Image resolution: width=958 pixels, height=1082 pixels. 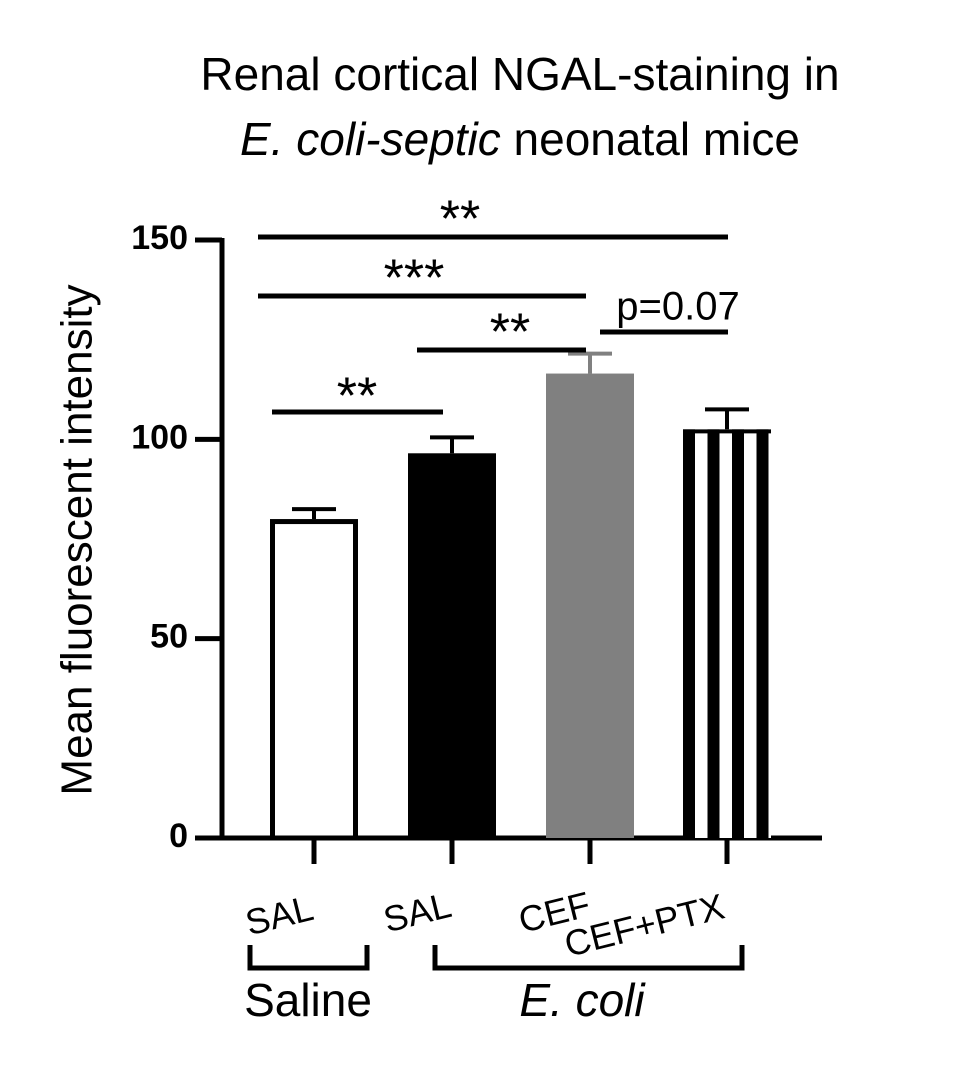 What do you see at coordinates (159, 437) in the screenshot?
I see `y-tick-label: 100` at bounding box center [159, 437].